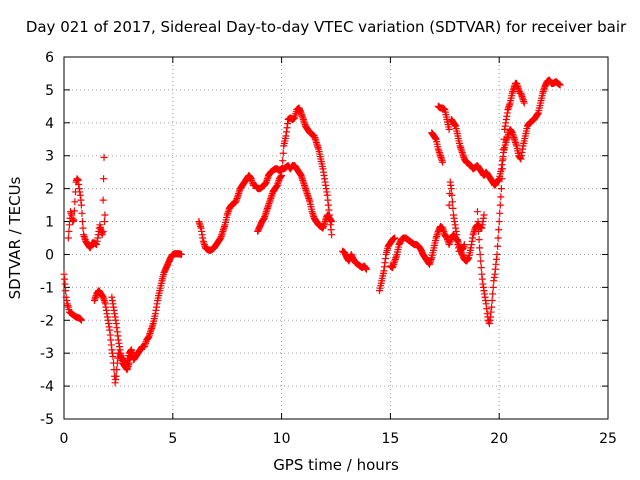 This screenshot has width=640, height=480. Describe the element at coordinates (608, 439) in the screenshot. I see `x-tick-label: 25` at that location.